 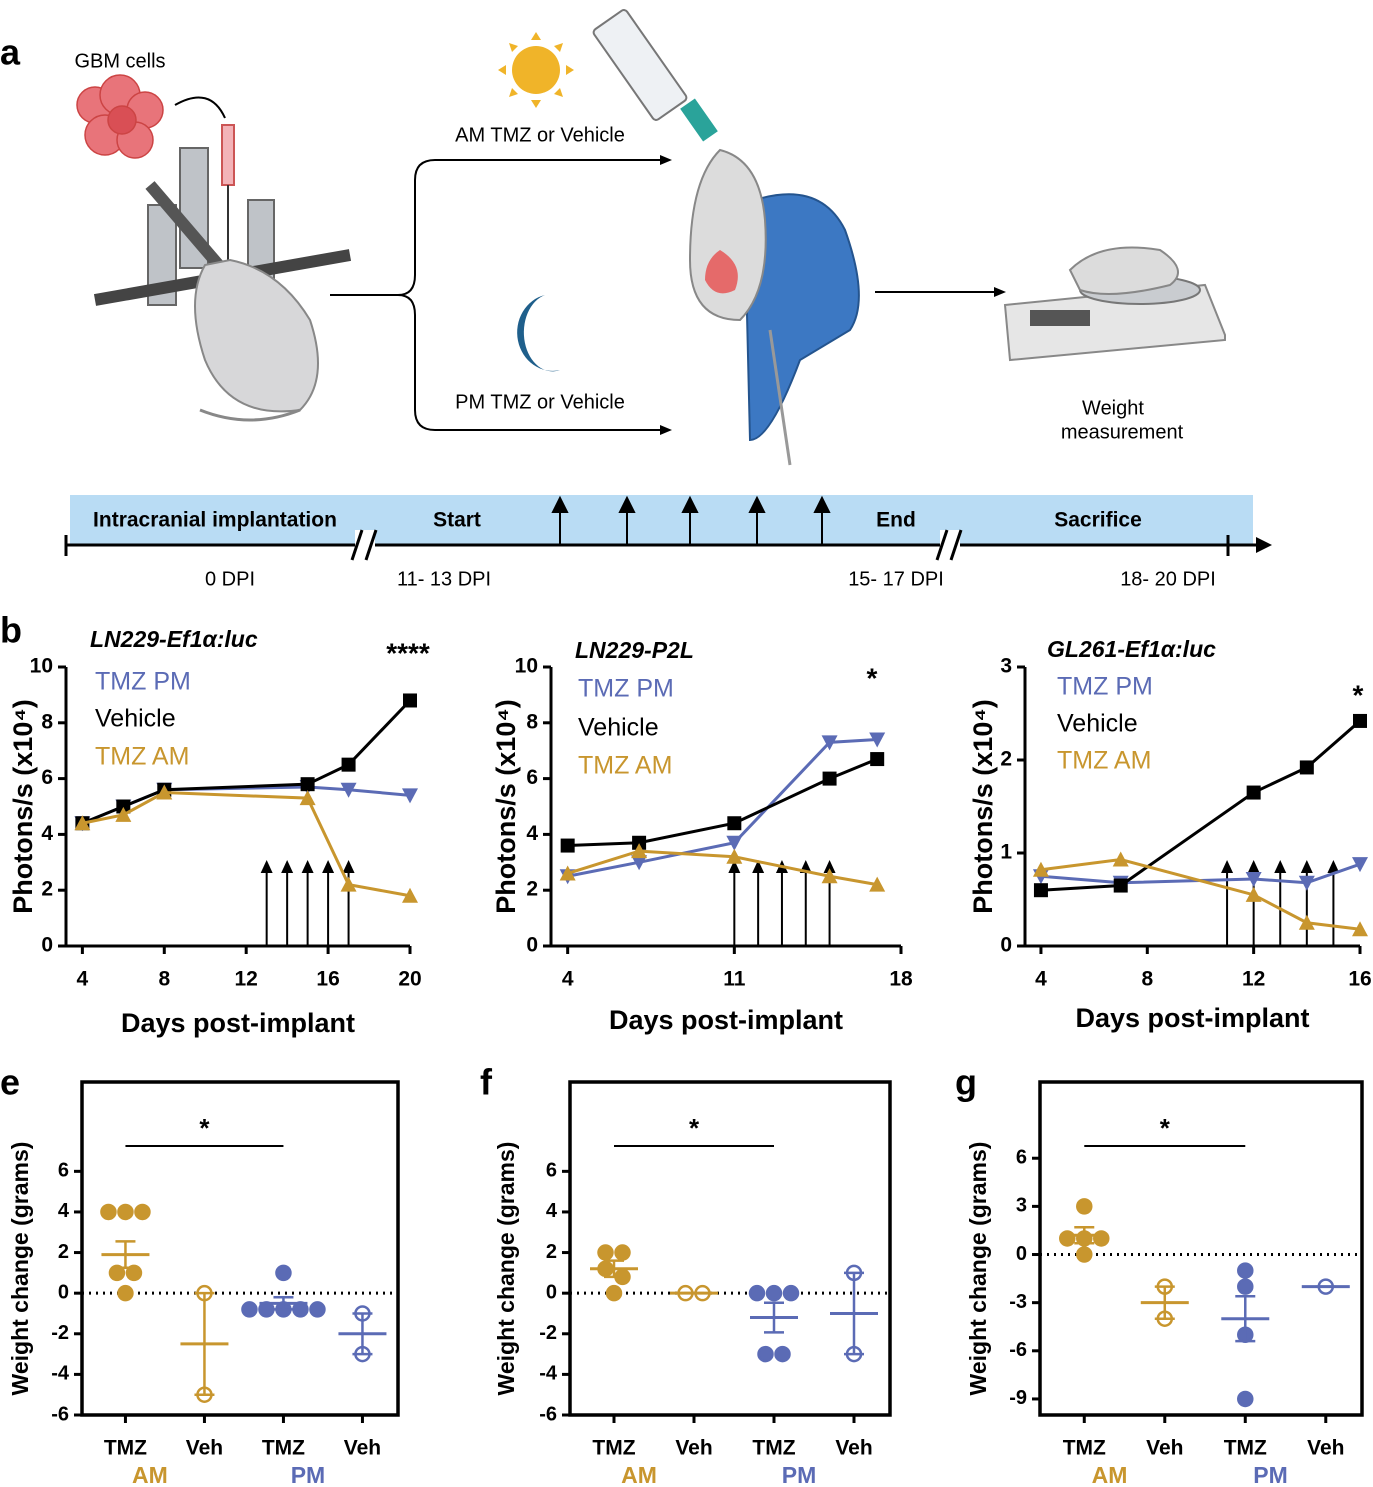 What do you see at coordinates (901, 979) in the screenshot?
I see `x-tick-label: 18` at bounding box center [901, 979].